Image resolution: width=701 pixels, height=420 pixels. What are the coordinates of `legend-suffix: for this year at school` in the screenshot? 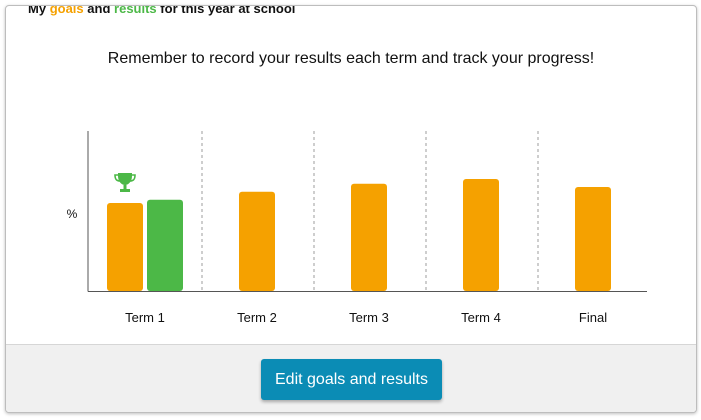 It's located at (228, 10).